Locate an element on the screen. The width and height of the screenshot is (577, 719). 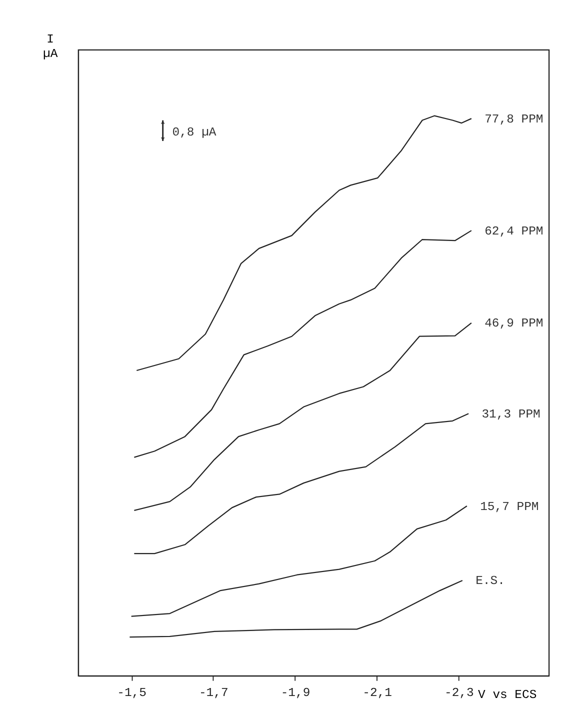
annotation: 0,8 µA is located at coordinates (194, 132).